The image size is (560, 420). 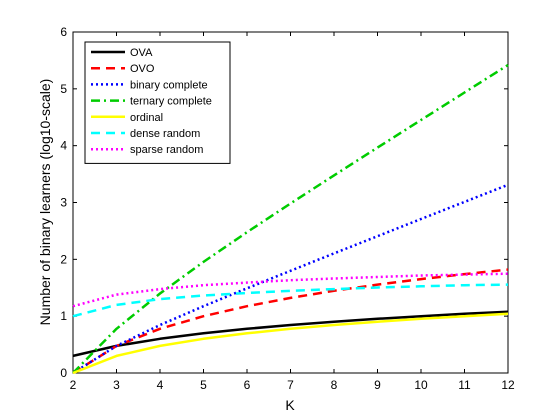 I want to click on y-tick-label: 0, so click(x=63, y=373).